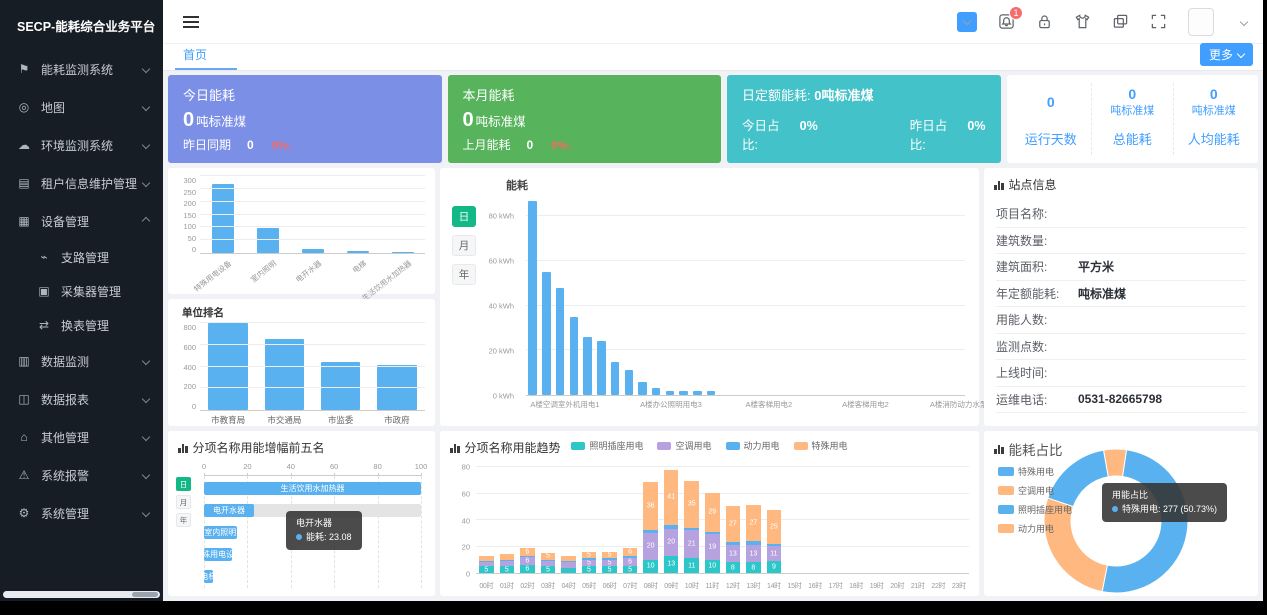 The width and height of the screenshot is (1267, 615). Describe the element at coordinates (312, 214) in the screenshot. I see `plot-area` at that location.